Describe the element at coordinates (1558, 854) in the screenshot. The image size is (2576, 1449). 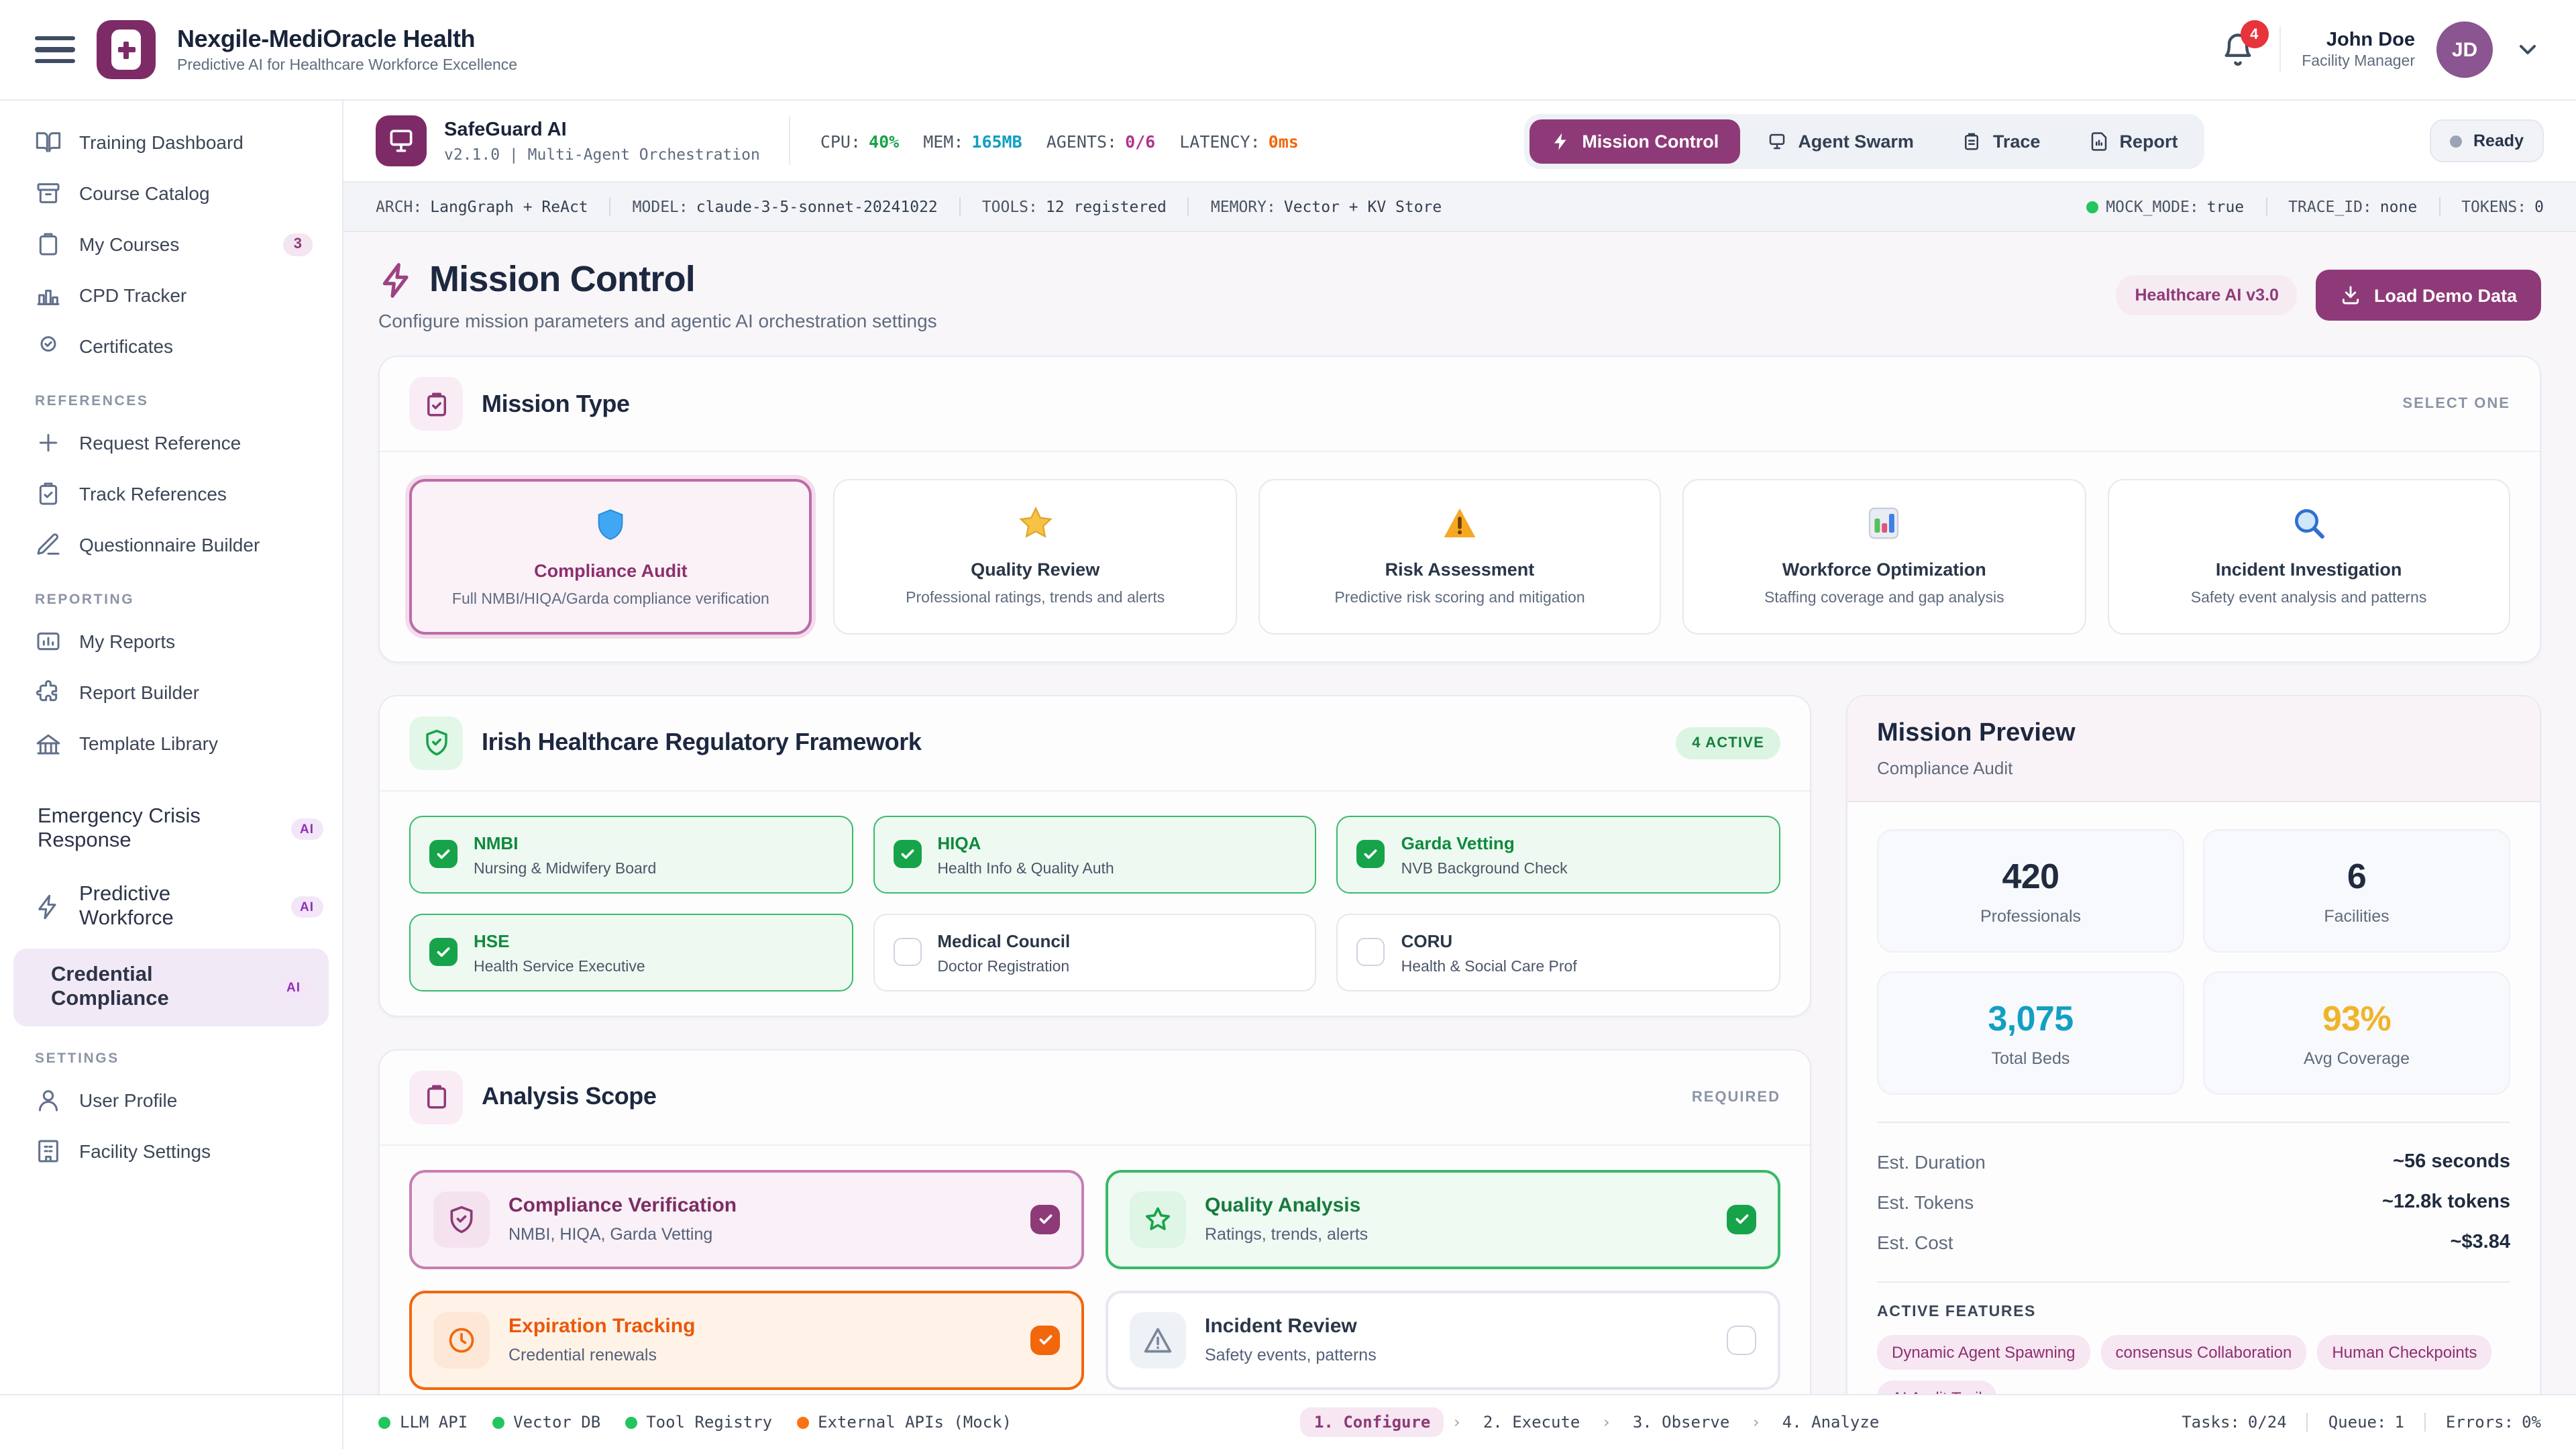
I see `regulator-checkbox-garda-vetting: Garda Vetting NVB Background Check` at that location.